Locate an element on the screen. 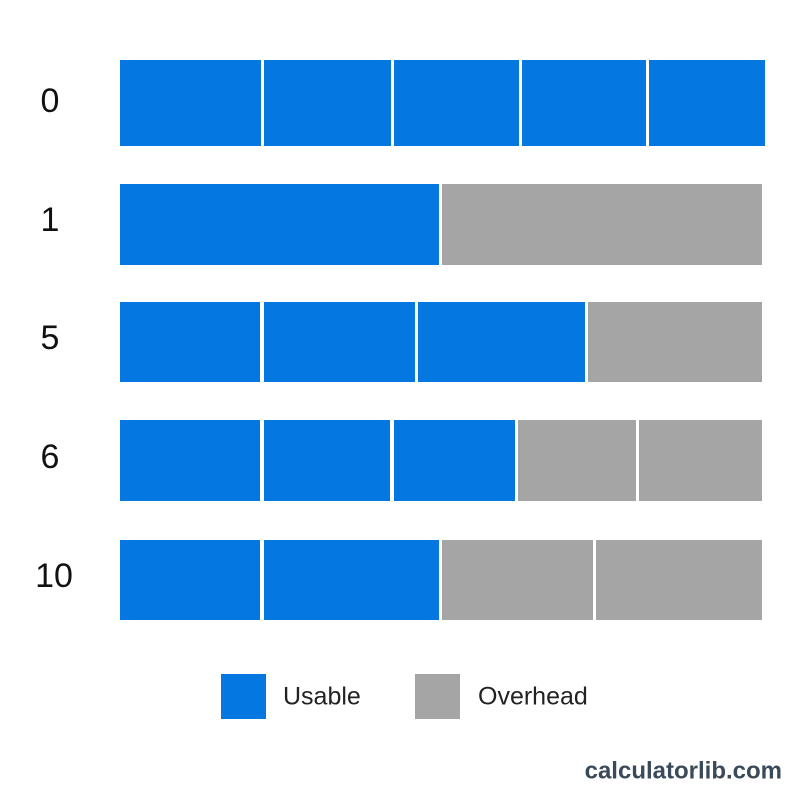  row: 1 is located at coordinates (401, 224).